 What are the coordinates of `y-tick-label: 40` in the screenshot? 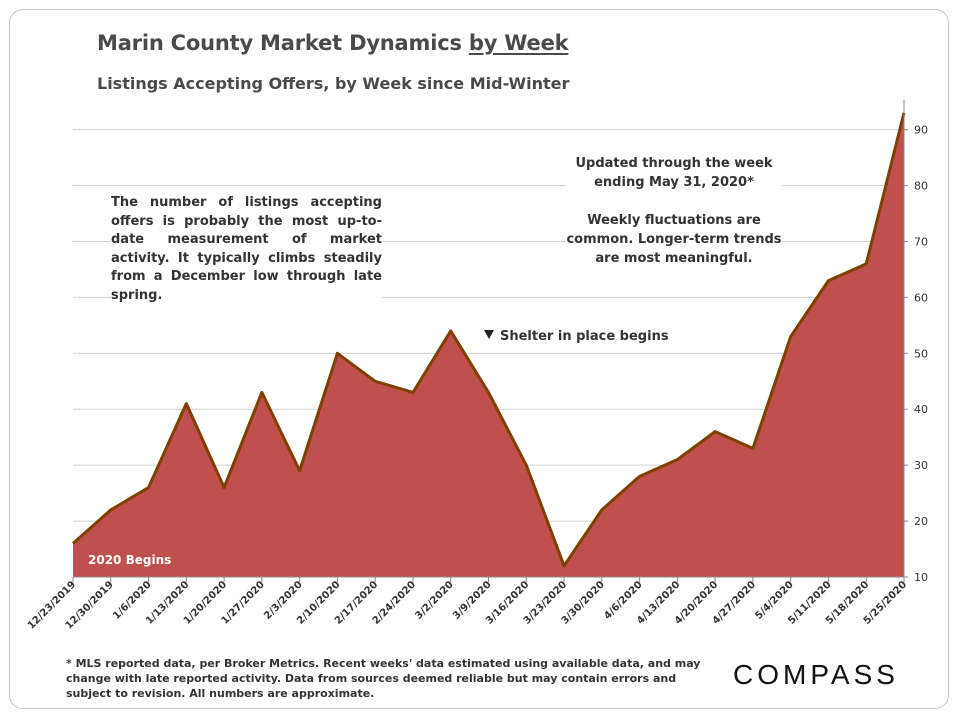 It's located at (921, 409).